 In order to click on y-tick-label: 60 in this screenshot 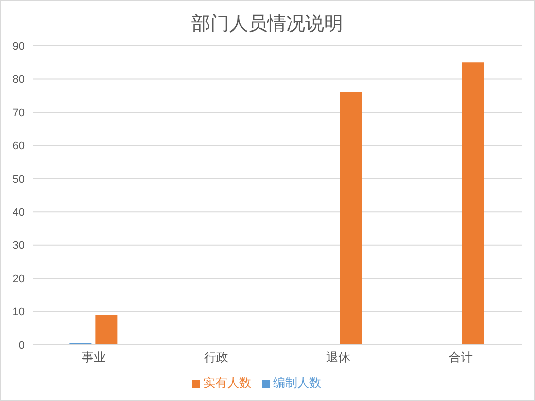, I will do `click(18, 146)`.